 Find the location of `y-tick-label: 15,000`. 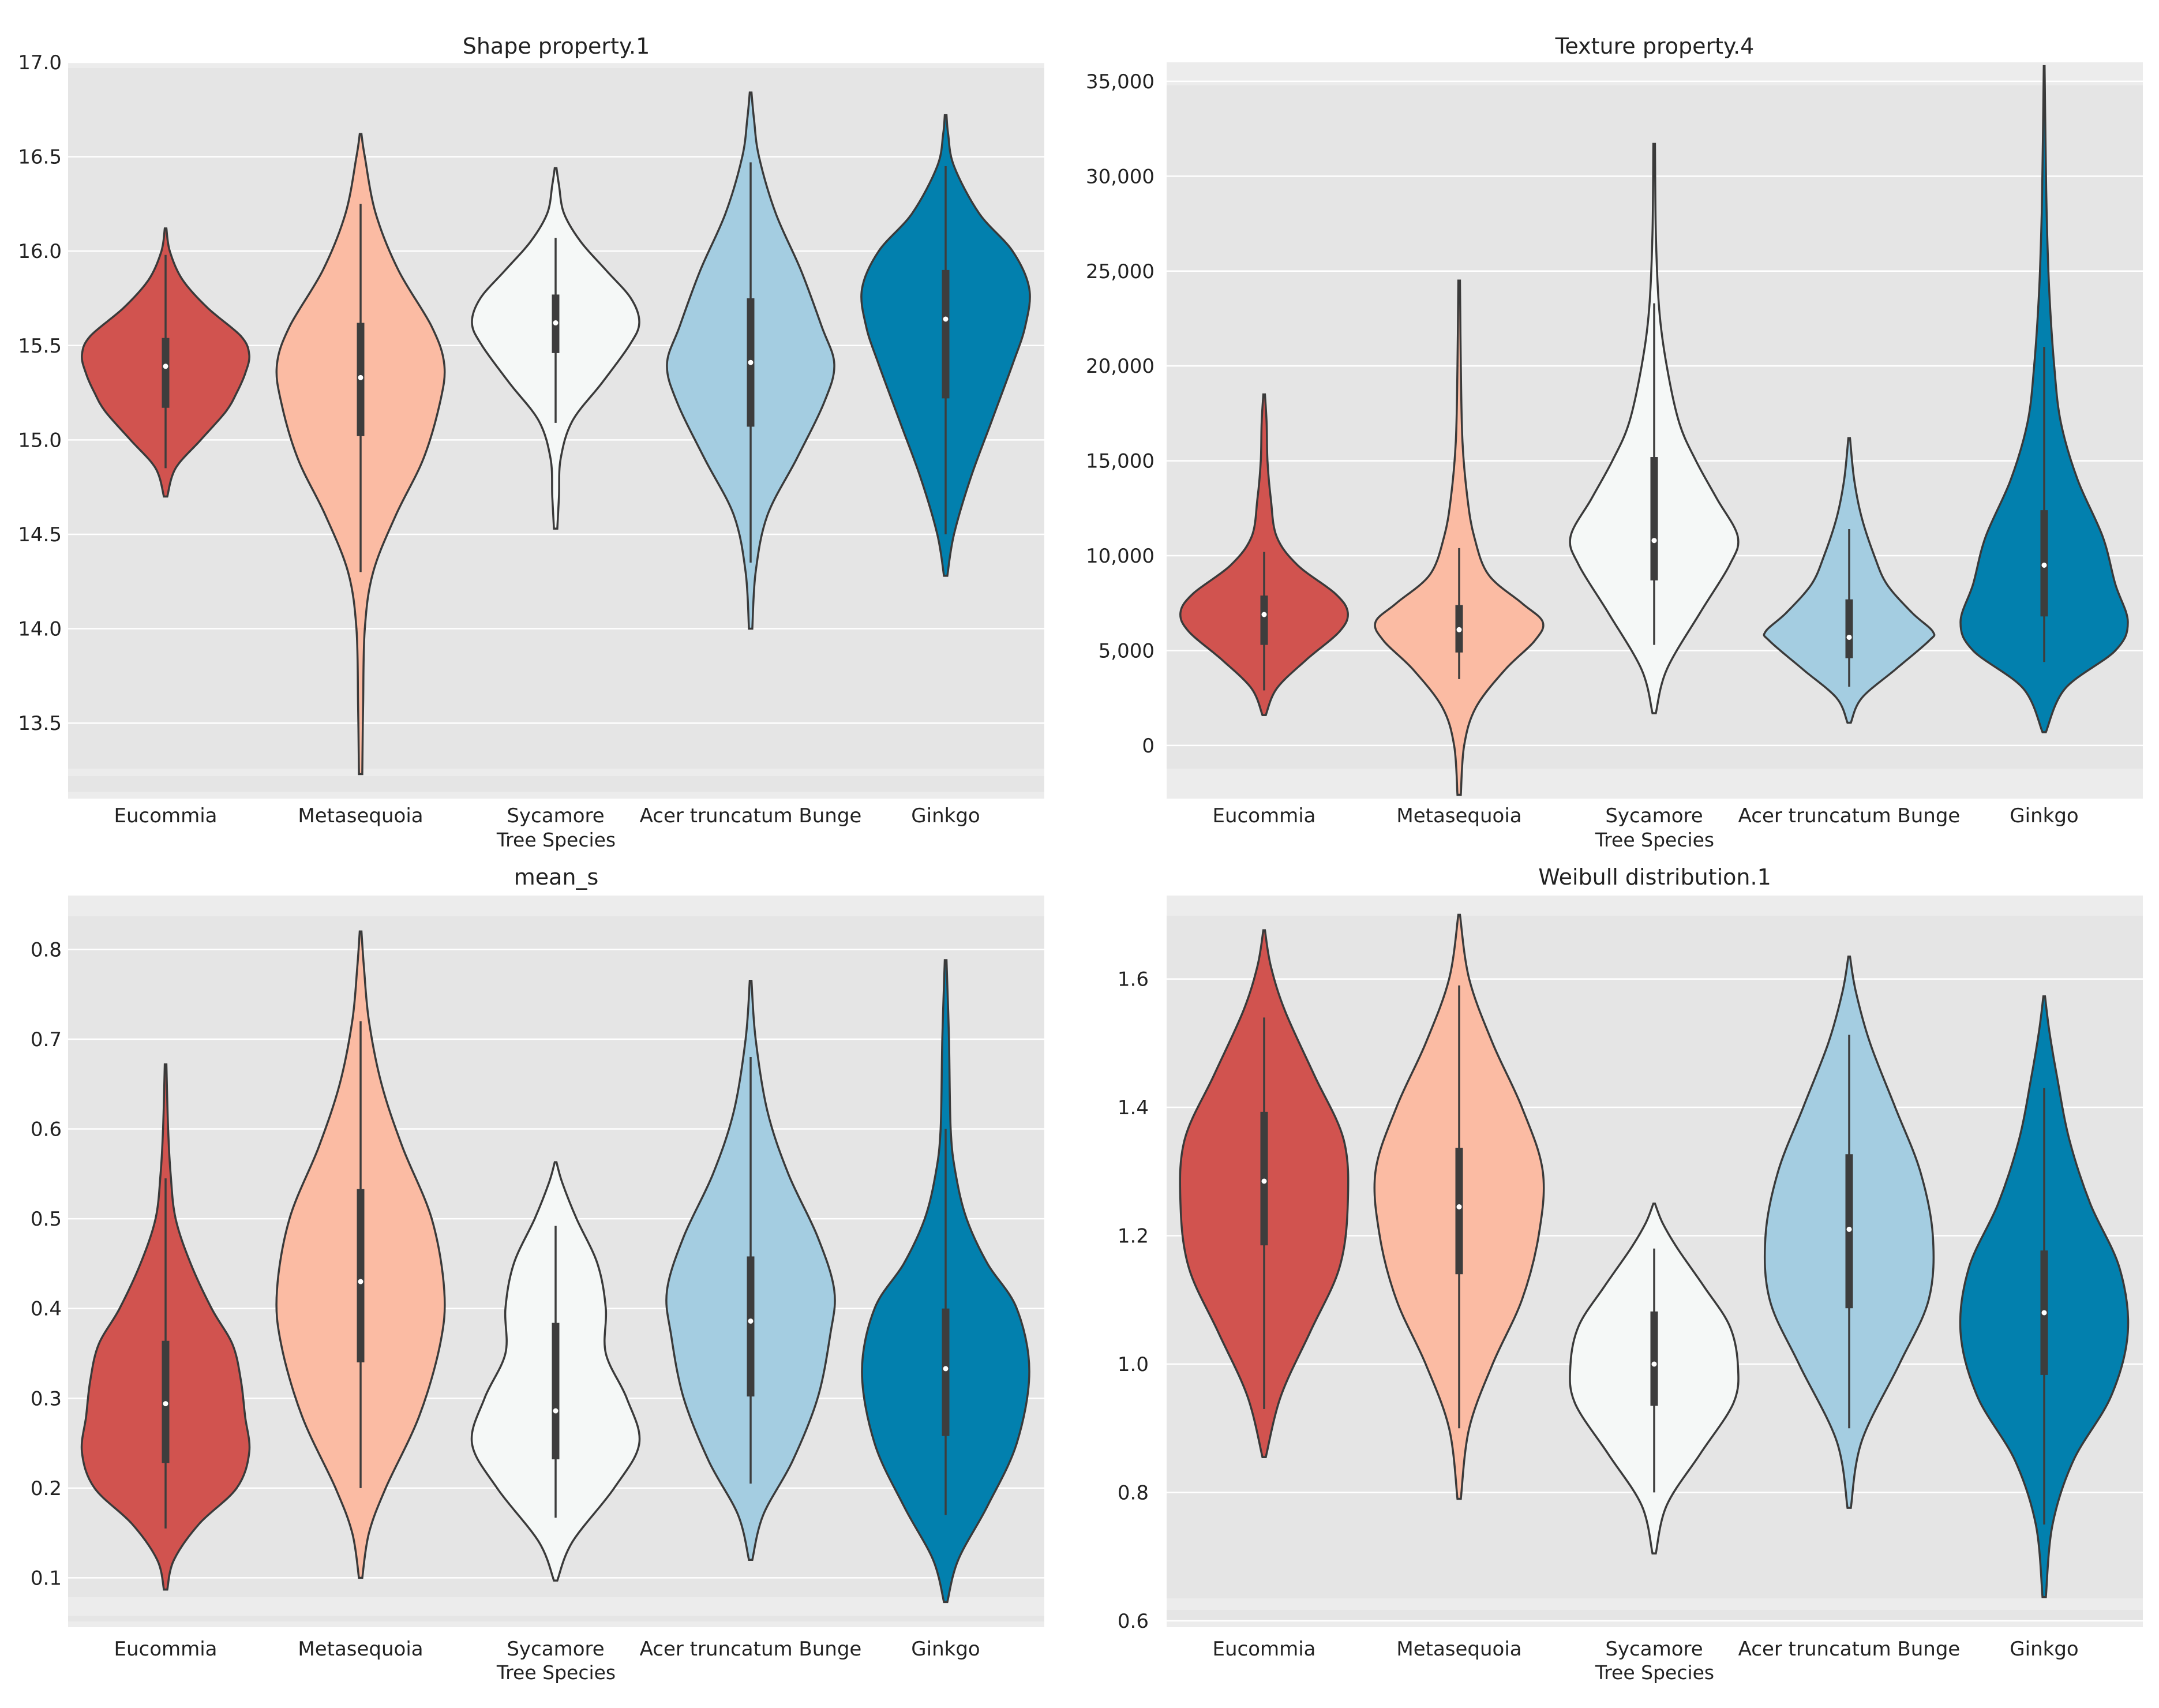

y-tick-label: 15,000 is located at coordinates (1120, 461).